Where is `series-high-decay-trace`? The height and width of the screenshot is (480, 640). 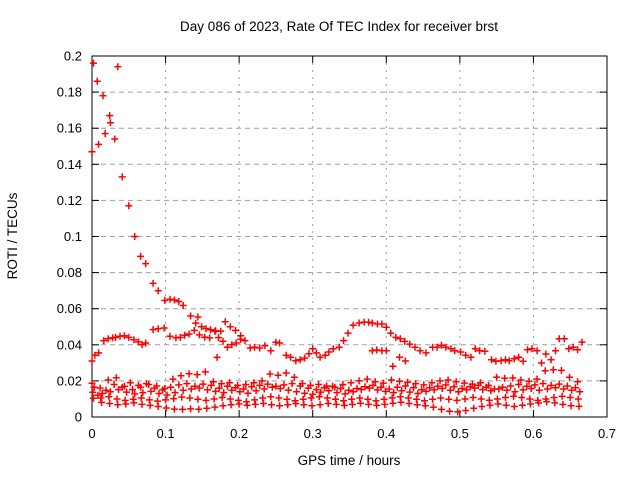
series-high-decay-trace is located at coordinates (166, 199).